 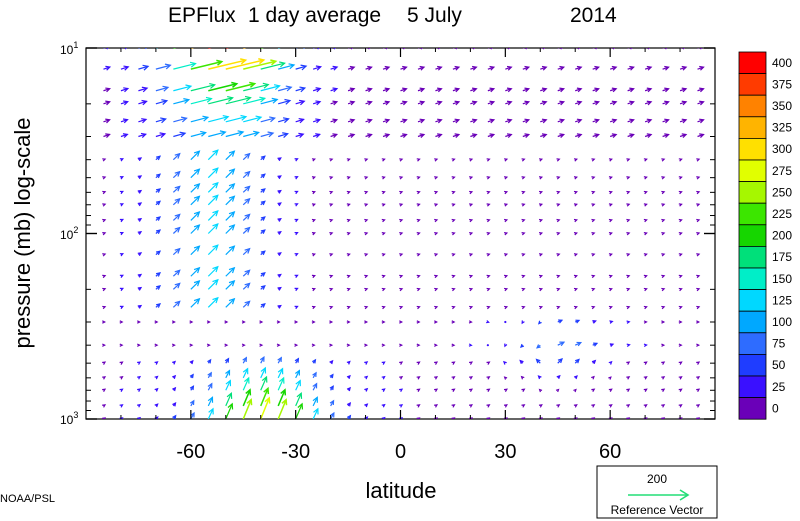 What do you see at coordinates (295, 452) in the screenshot?
I see `x-tick-label: -30` at bounding box center [295, 452].